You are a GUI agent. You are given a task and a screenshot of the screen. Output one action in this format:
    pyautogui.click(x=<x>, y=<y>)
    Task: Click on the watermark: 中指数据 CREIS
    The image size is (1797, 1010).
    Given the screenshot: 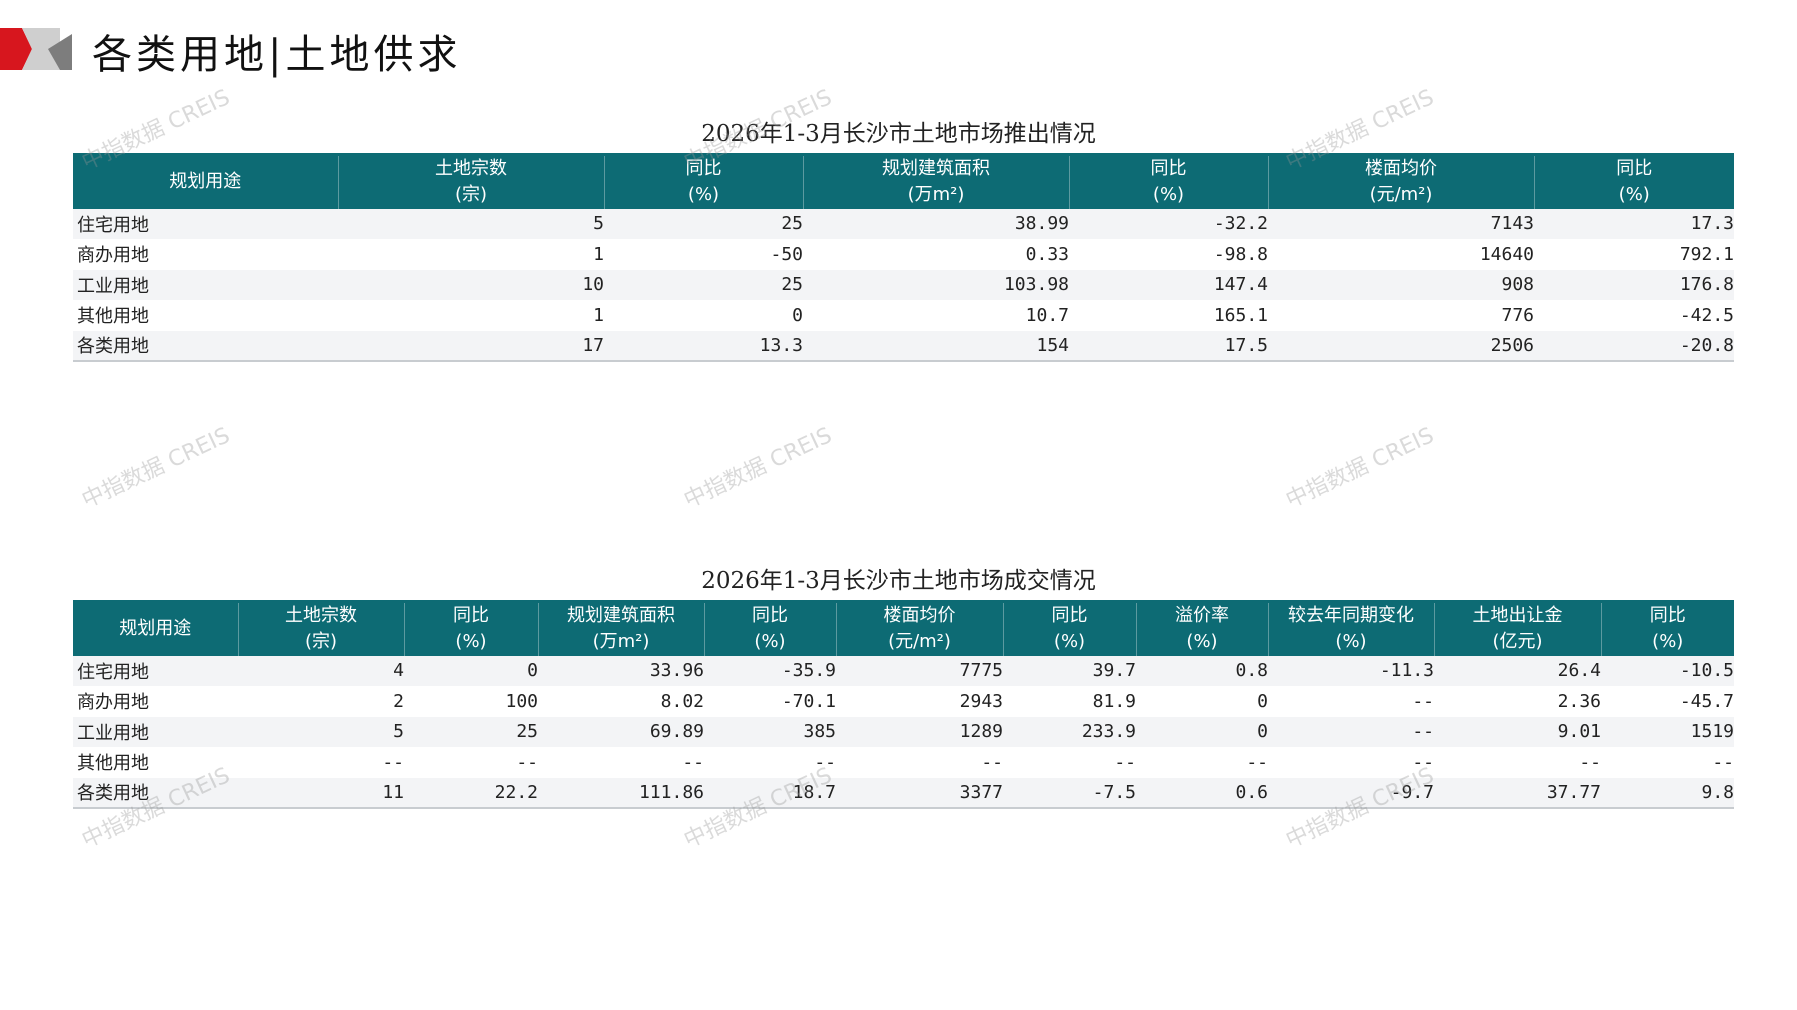 What is the action you would take?
    pyautogui.click(x=758, y=468)
    